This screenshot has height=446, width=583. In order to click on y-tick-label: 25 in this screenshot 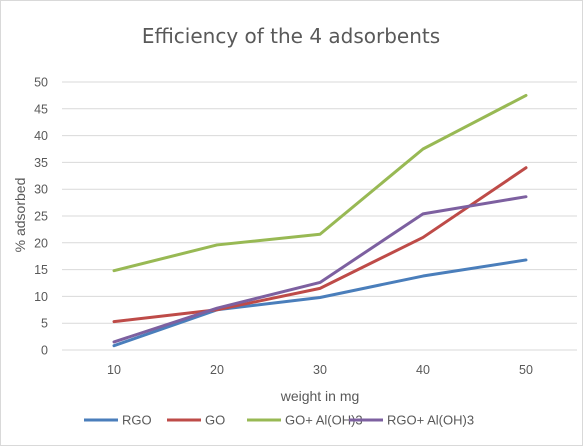, I will do `click(41, 217)`.